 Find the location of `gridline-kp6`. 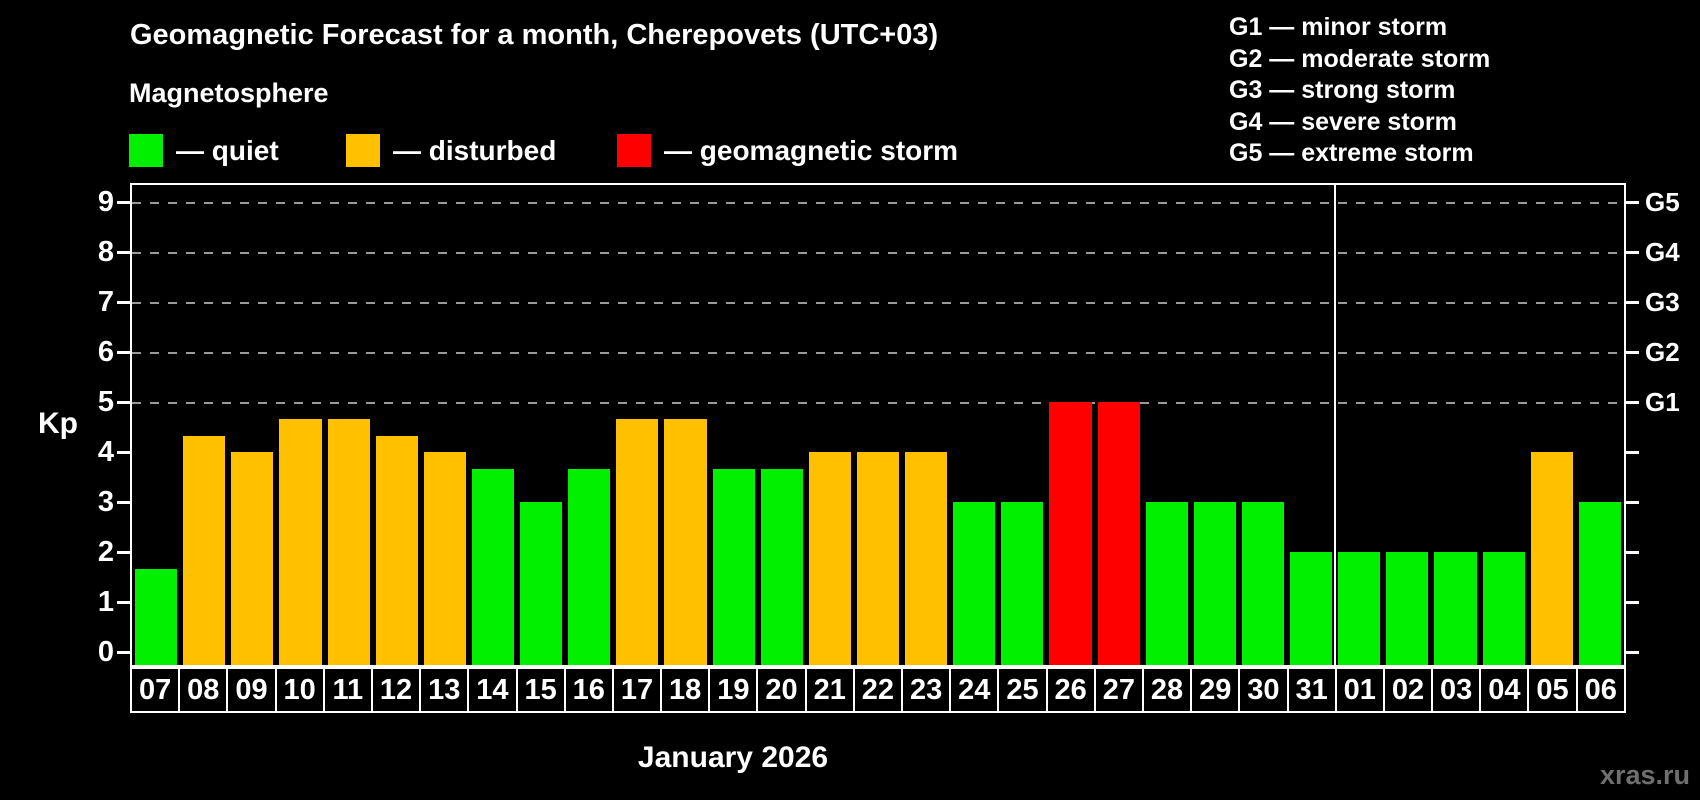

gridline-kp6 is located at coordinates (878, 353).